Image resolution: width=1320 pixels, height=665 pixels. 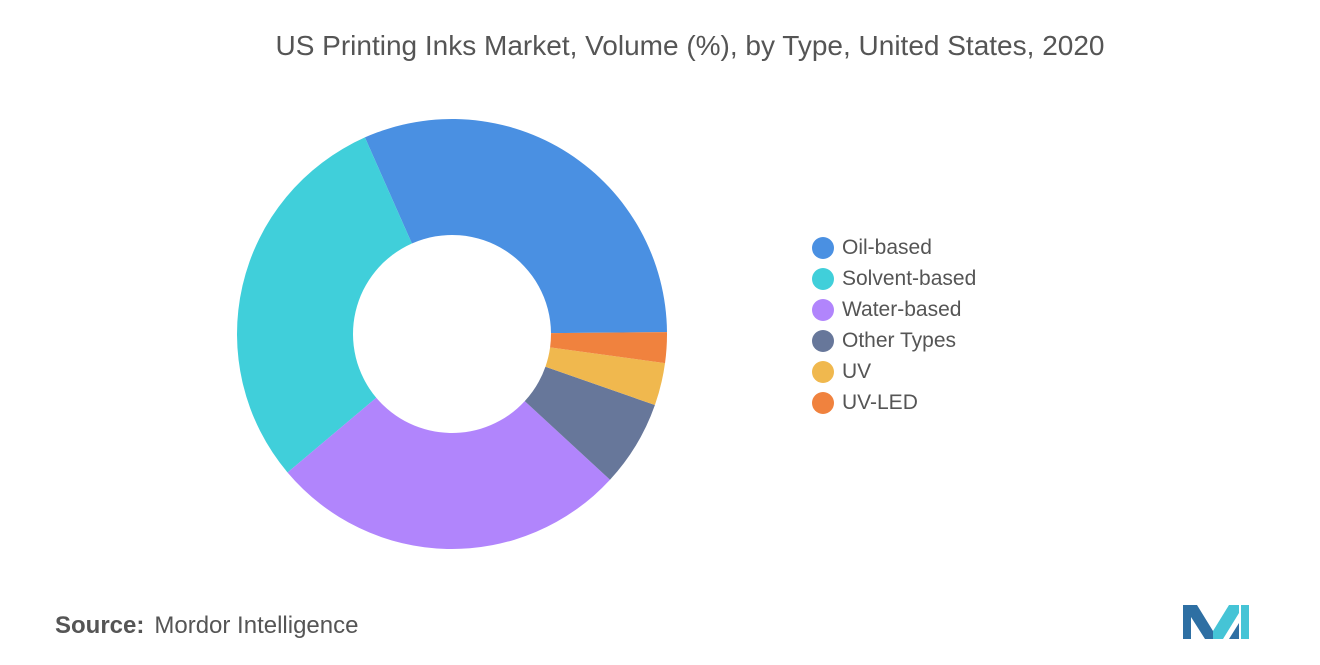 What do you see at coordinates (449, 473) in the screenshot?
I see `donut-slice-water-based` at bounding box center [449, 473].